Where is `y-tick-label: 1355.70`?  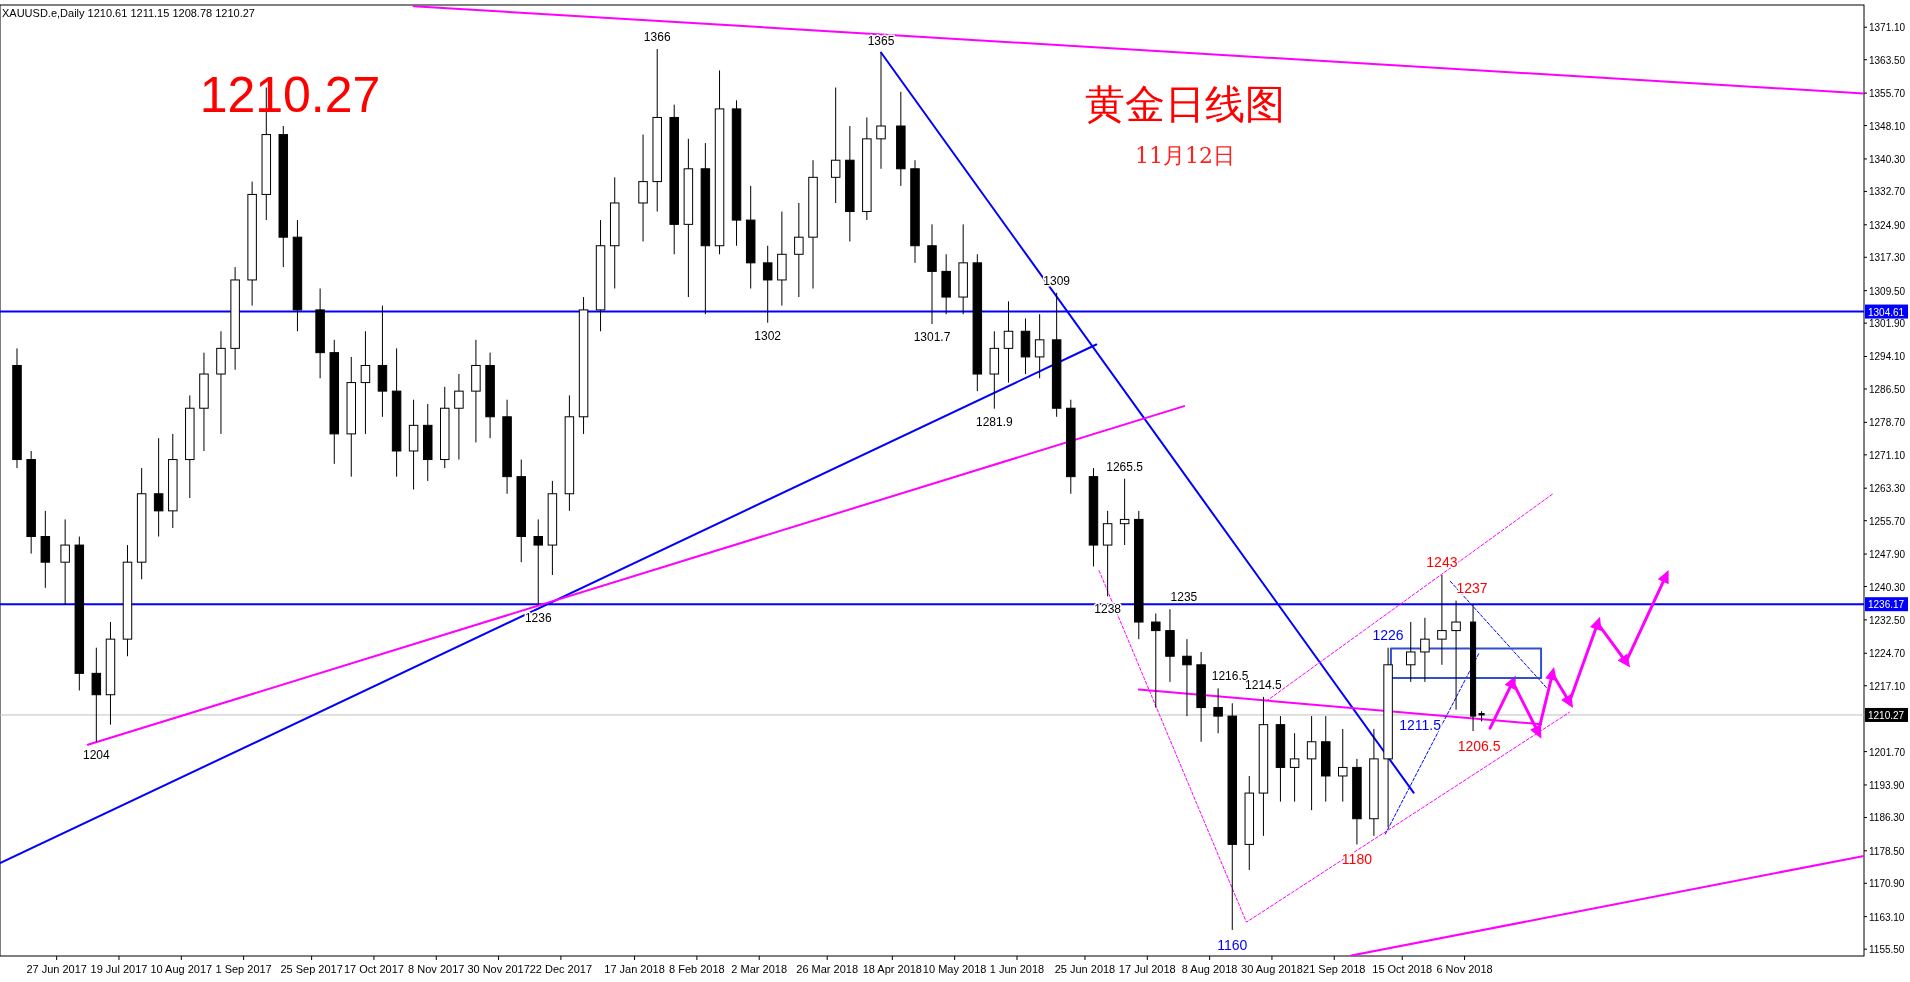
y-tick-label: 1355.70 is located at coordinates (1887, 94).